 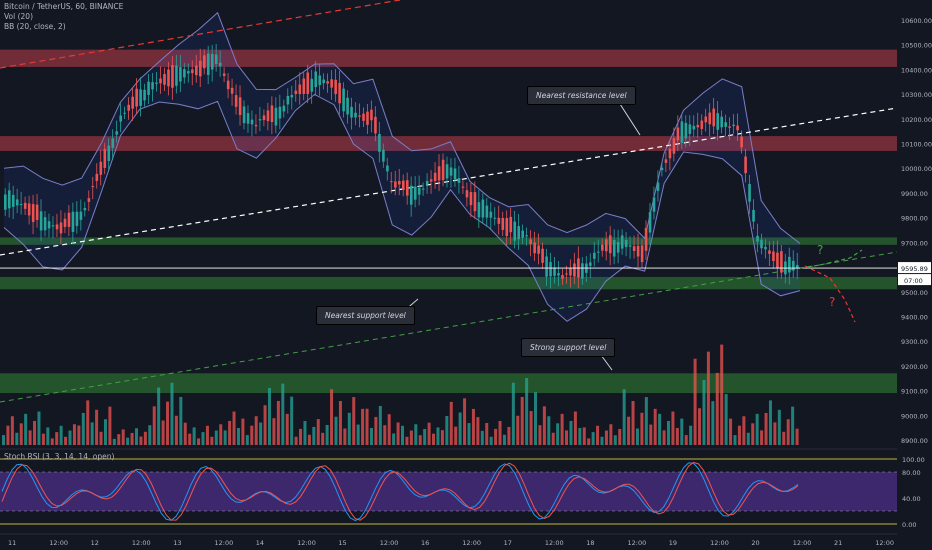 I want to click on time-tick-label: 21, so click(x=838, y=543).